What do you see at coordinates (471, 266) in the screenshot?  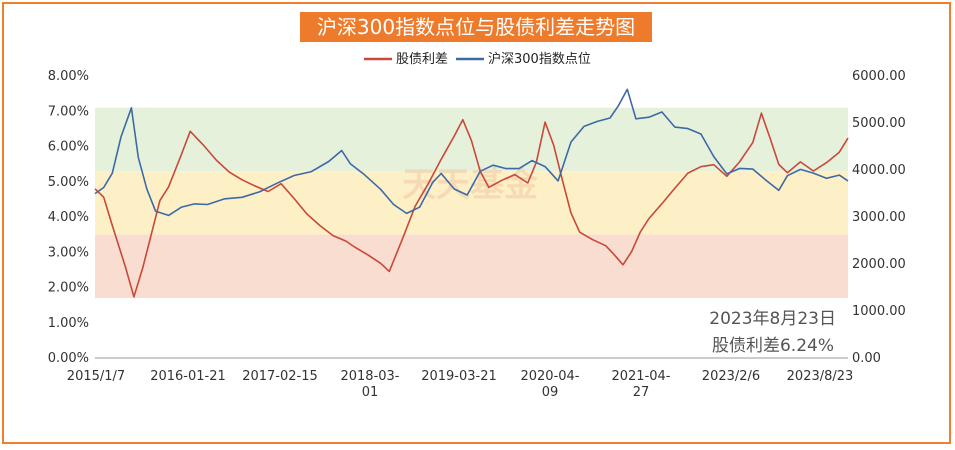 I see `band-low` at bounding box center [471, 266].